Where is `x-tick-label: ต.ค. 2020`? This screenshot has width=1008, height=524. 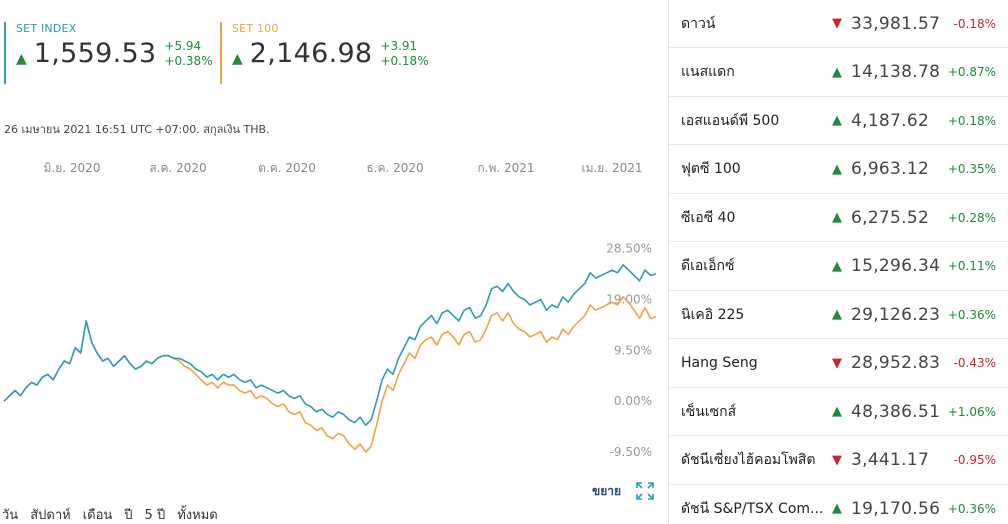 x-tick-label: ต.ค. 2020 is located at coordinates (287, 168).